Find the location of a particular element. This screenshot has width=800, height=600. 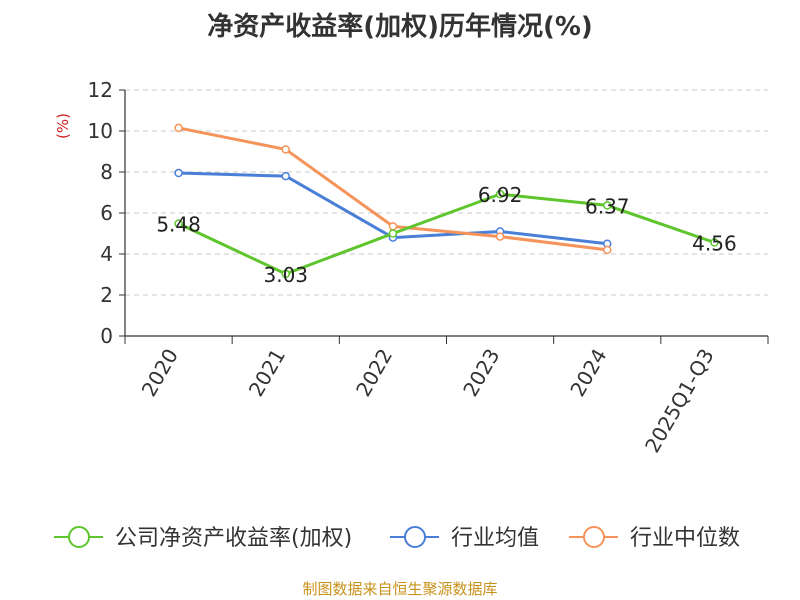

legend-label: 行业中位数 is located at coordinates (685, 538).